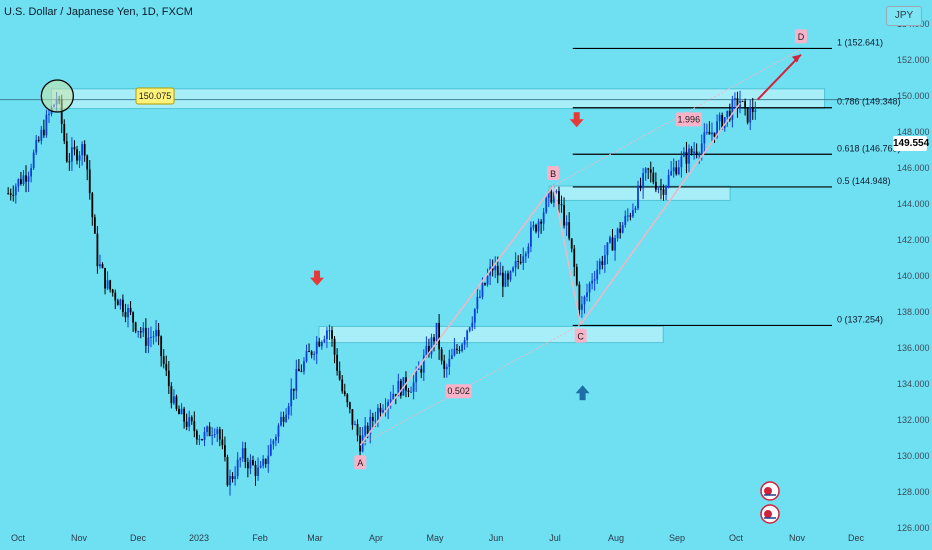 The height and width of the screenshot is (550, 932). I want to click on chart-title: U.S. Dollar / Japanese Yen, 1D, FXCM, so click(98, 12).